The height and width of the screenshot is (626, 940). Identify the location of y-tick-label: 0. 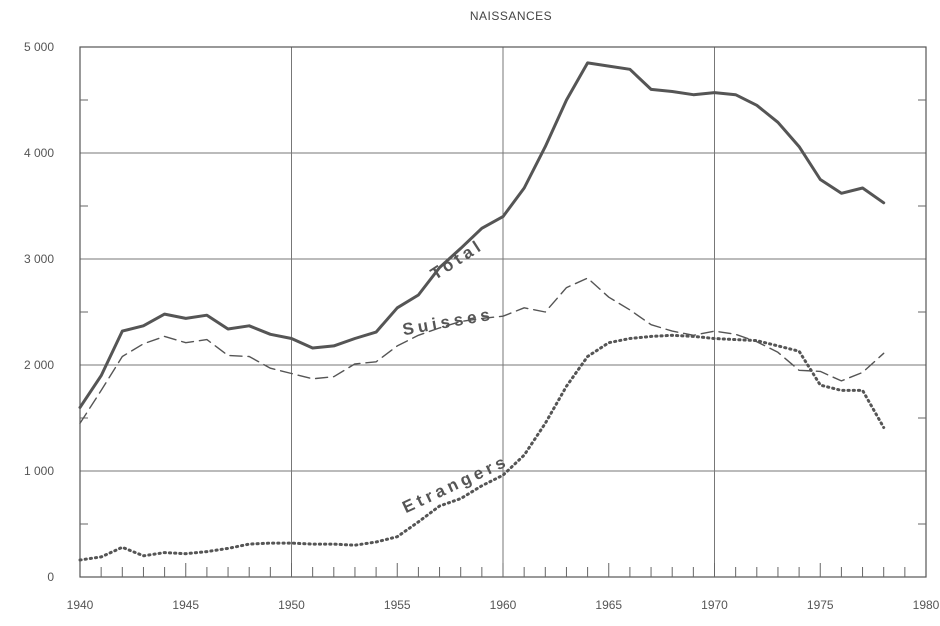
(50, 577).